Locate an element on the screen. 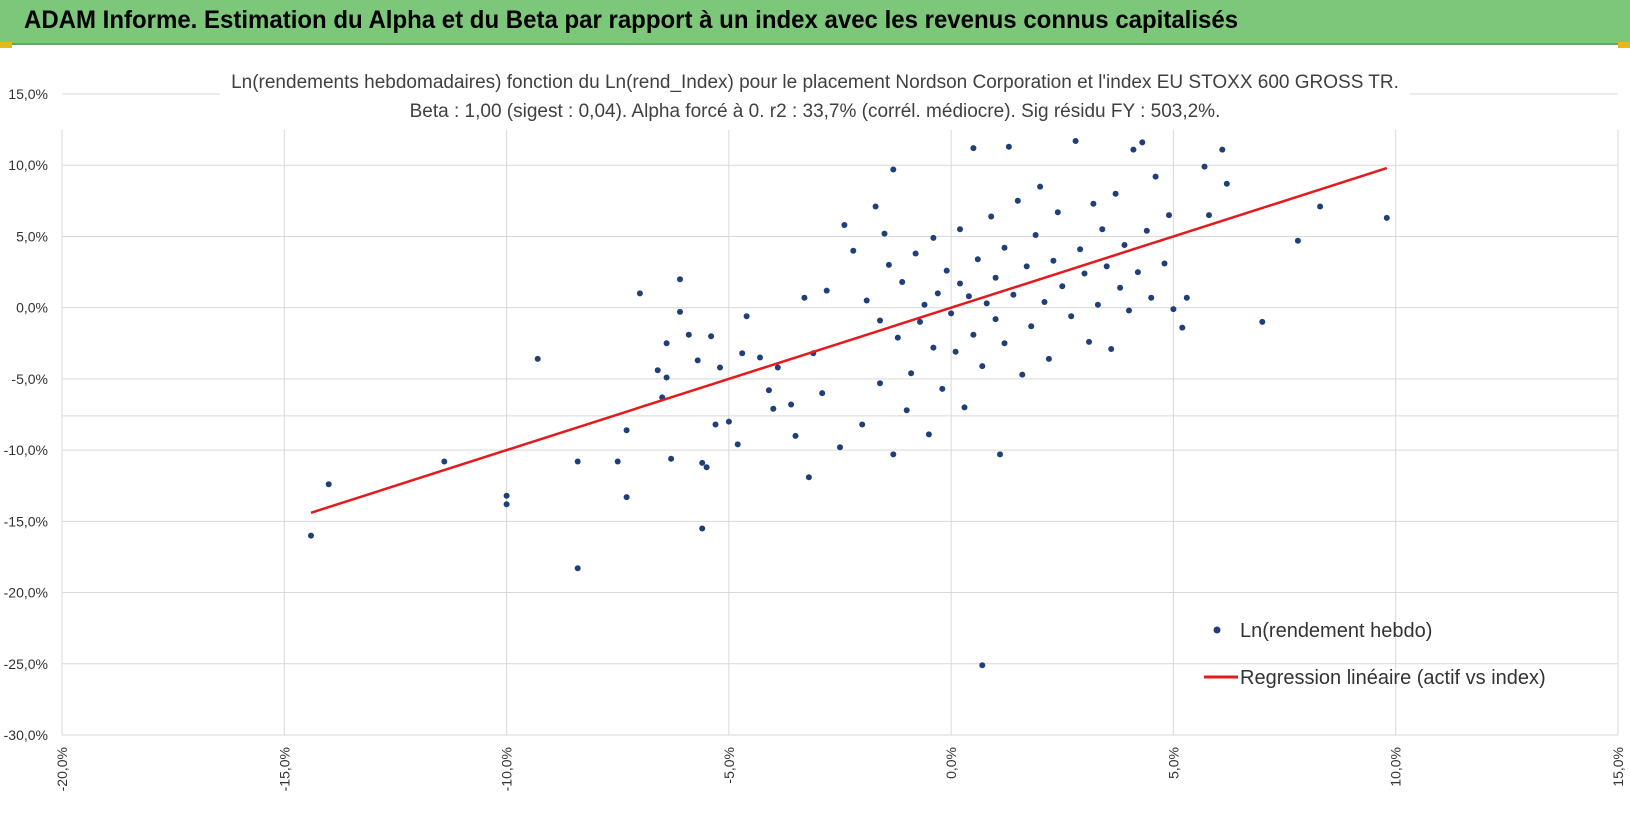  y-tick-label: 15,0% is located at coordinates (28, 94).